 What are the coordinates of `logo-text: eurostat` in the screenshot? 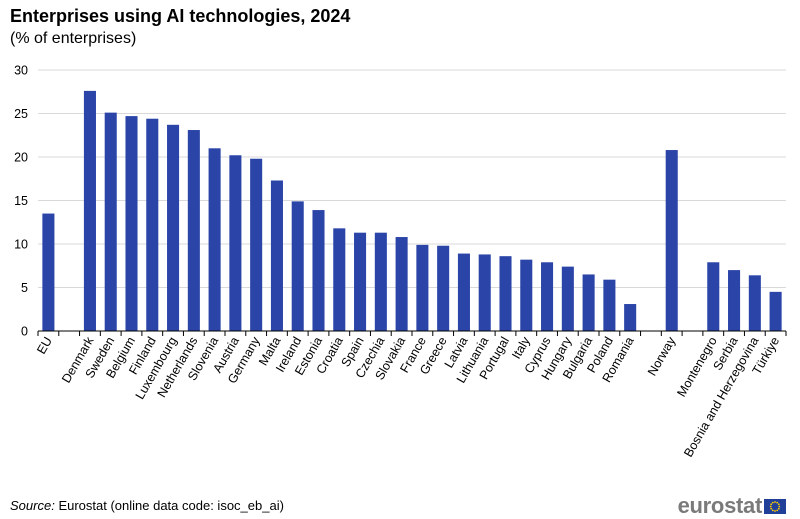 It's located at (720, 505).